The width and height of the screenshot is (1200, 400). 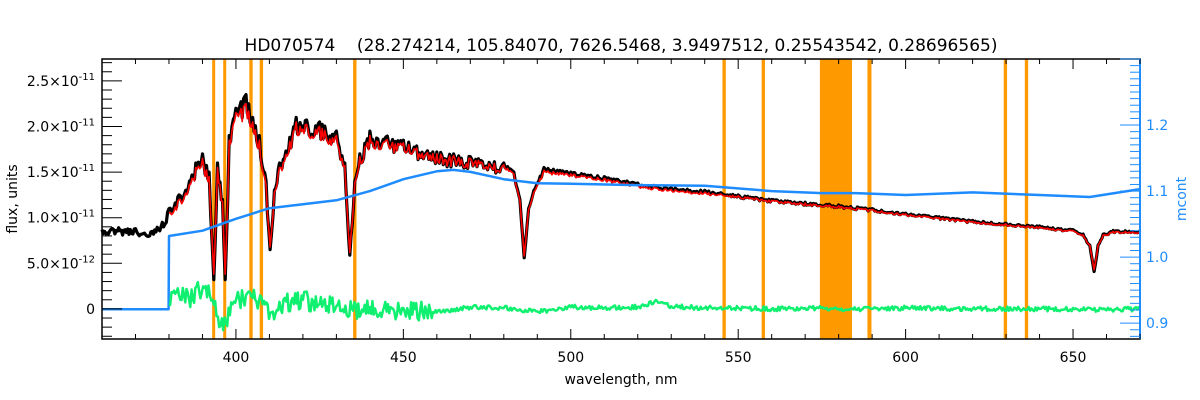 What do you see at coordinates (621, 380) in the screenshot?
I see `x-axis-title: wavelength, nm` at bounding box center [621, 380].